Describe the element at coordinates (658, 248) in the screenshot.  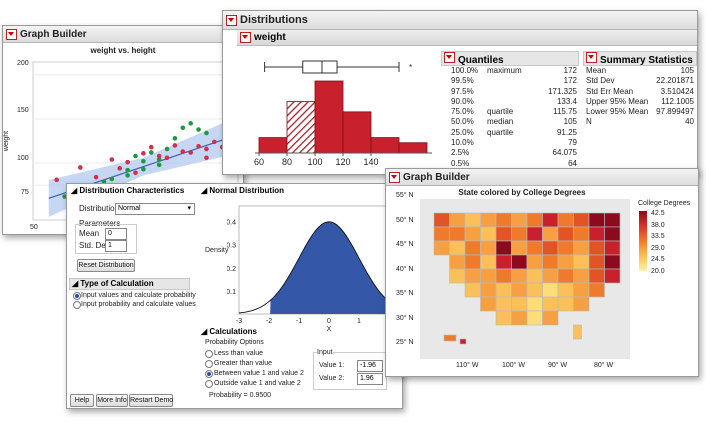
I see `legend-value: 29.0` at that location.